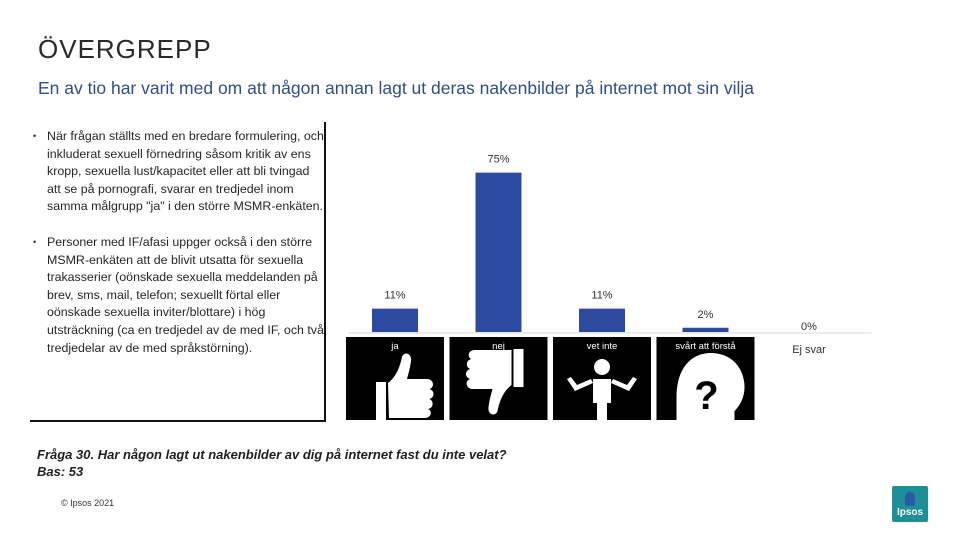 This screenshot has width=960, height=540. I want to click on logo-text: Ipsos, so click(910, 512).